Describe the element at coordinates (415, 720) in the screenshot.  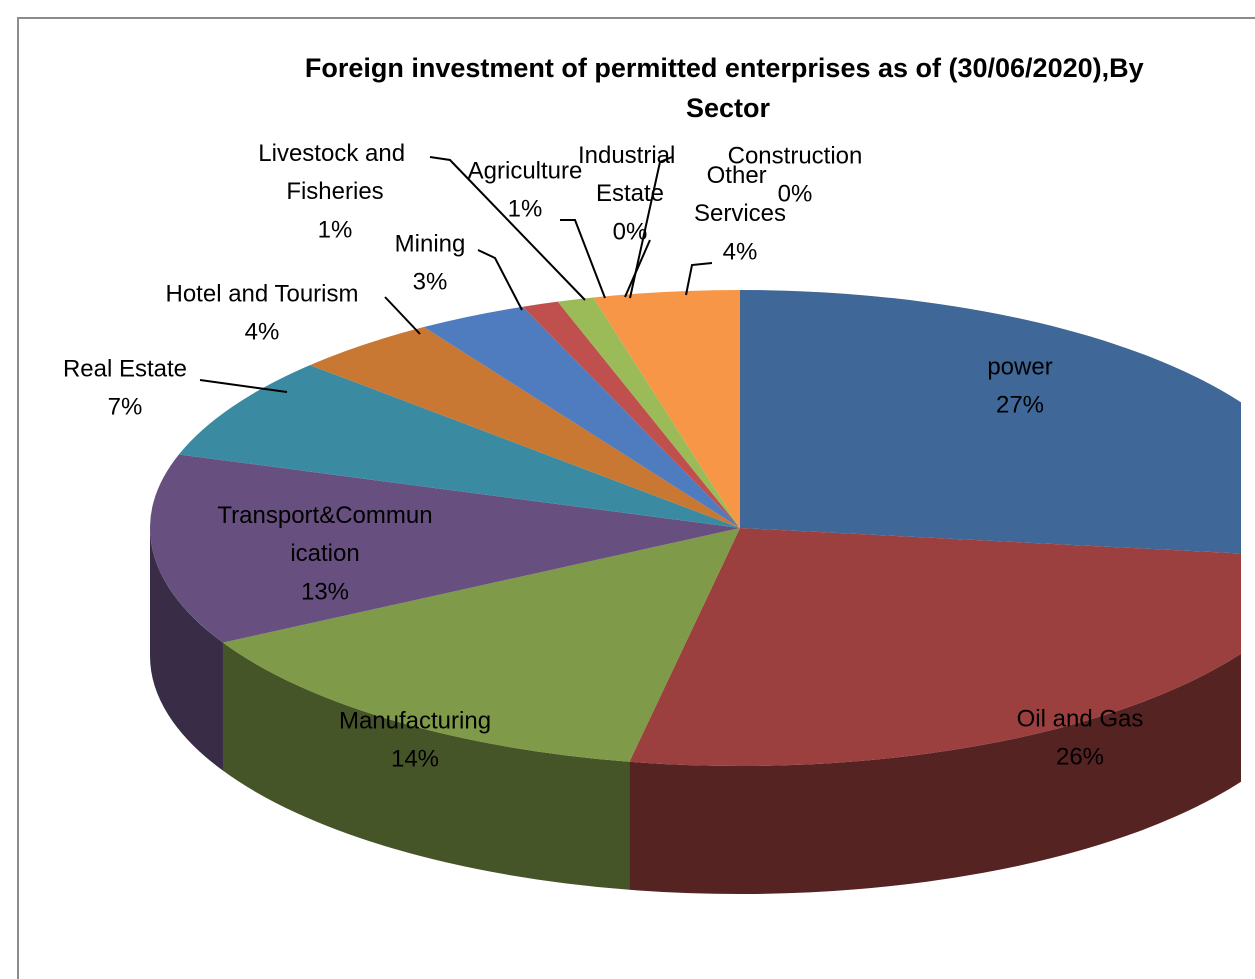
I see `slice-label: Manufacturing` at that location.